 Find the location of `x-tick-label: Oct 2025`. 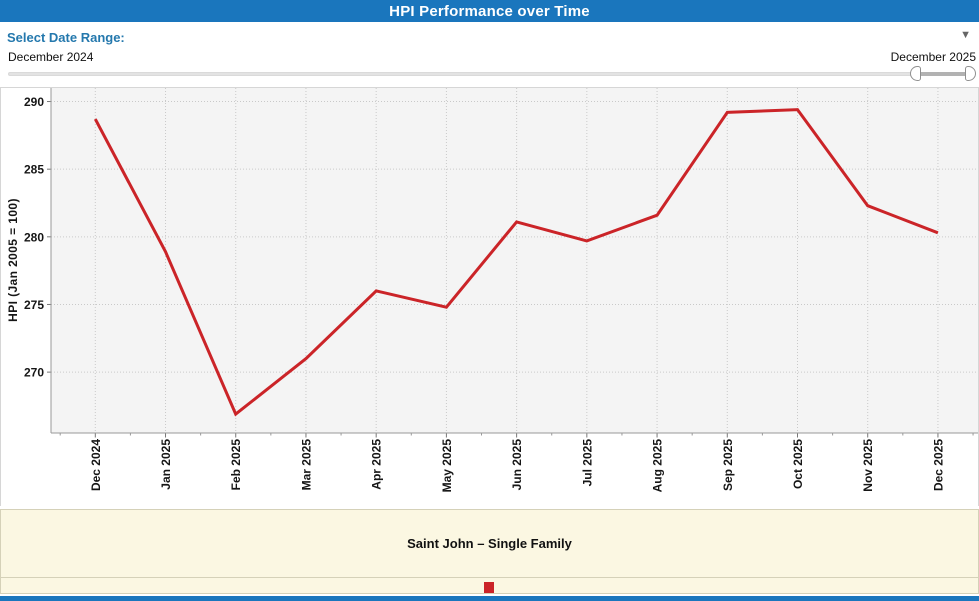

x-tick-label: Oct 2025 is located at coordinates (798, 464).